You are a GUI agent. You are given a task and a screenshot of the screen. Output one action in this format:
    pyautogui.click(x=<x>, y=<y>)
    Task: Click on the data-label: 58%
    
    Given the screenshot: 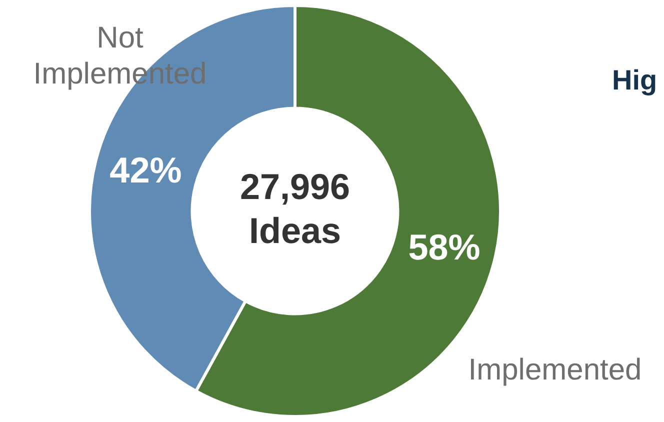 What is the action you would take?
    pyautogui.click(x=444, y=247)
    